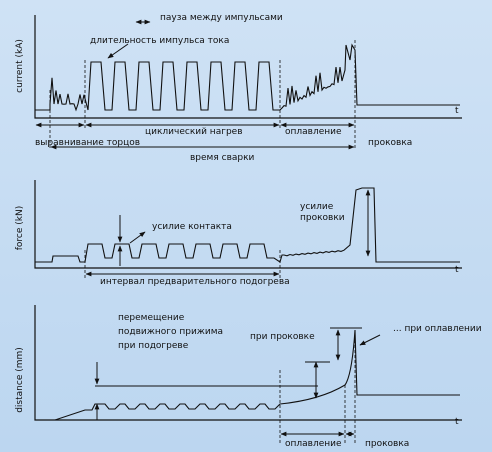 Image resolution: width=492 pixels, height=452 pixels. Describe the element at coordinates (151, 318) in the screenshot. I see `annotation: перемещение` at that location.